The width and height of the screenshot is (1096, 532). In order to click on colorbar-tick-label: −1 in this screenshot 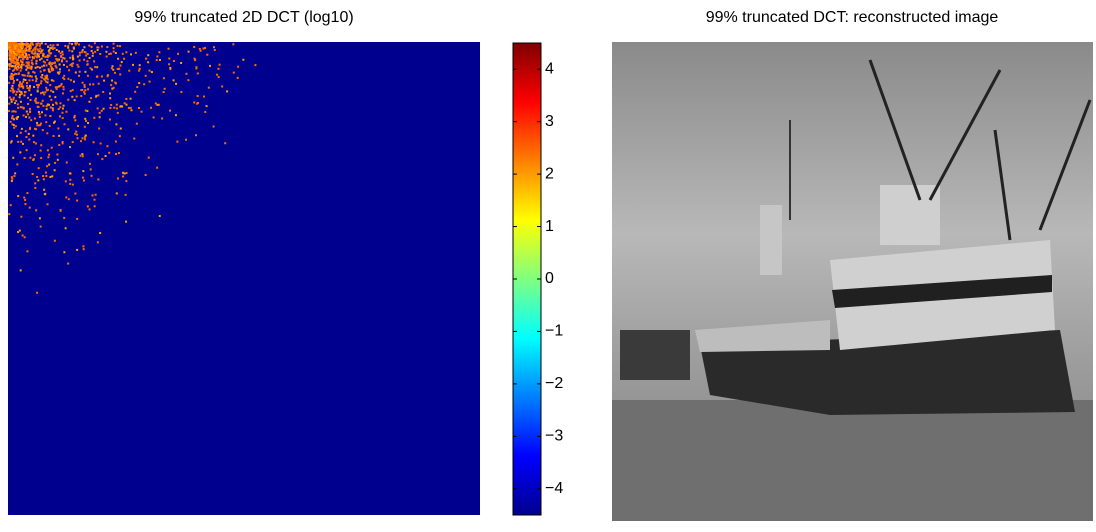, I will do `click(554, 331)`.